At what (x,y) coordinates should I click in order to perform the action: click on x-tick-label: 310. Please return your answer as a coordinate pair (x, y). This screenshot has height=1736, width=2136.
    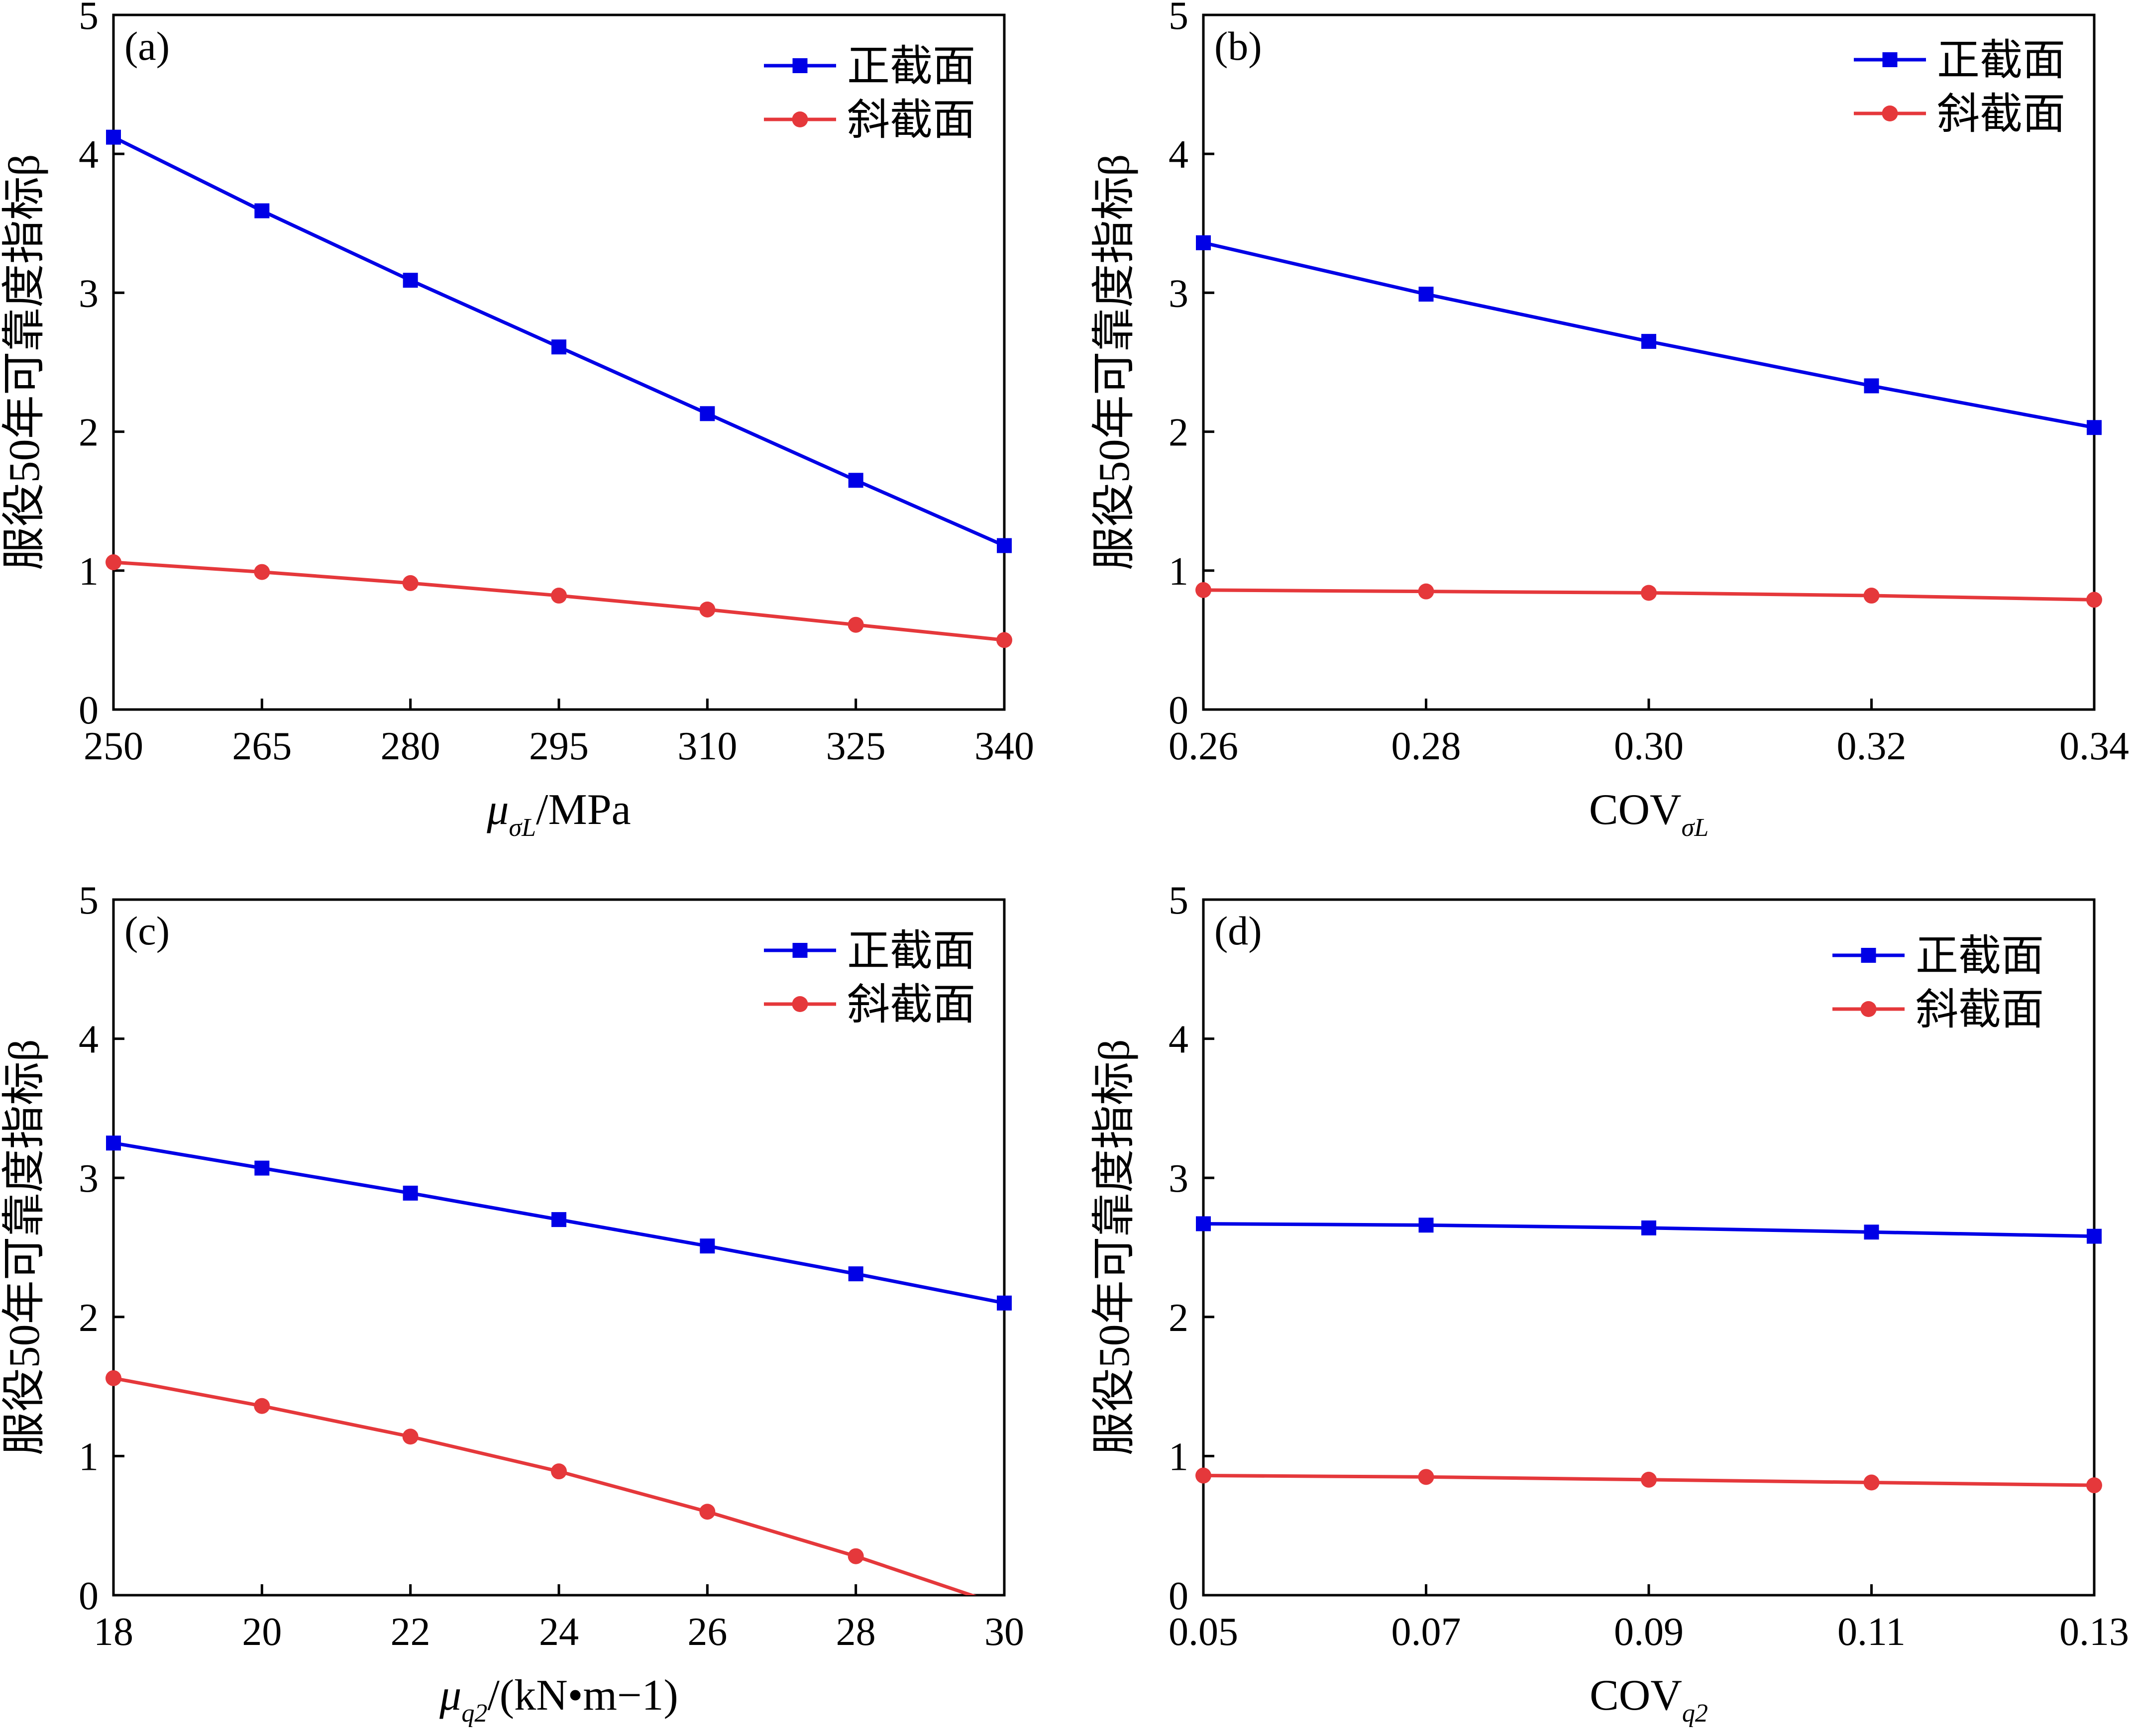
    Looking at the image, I should click on (707, 746).